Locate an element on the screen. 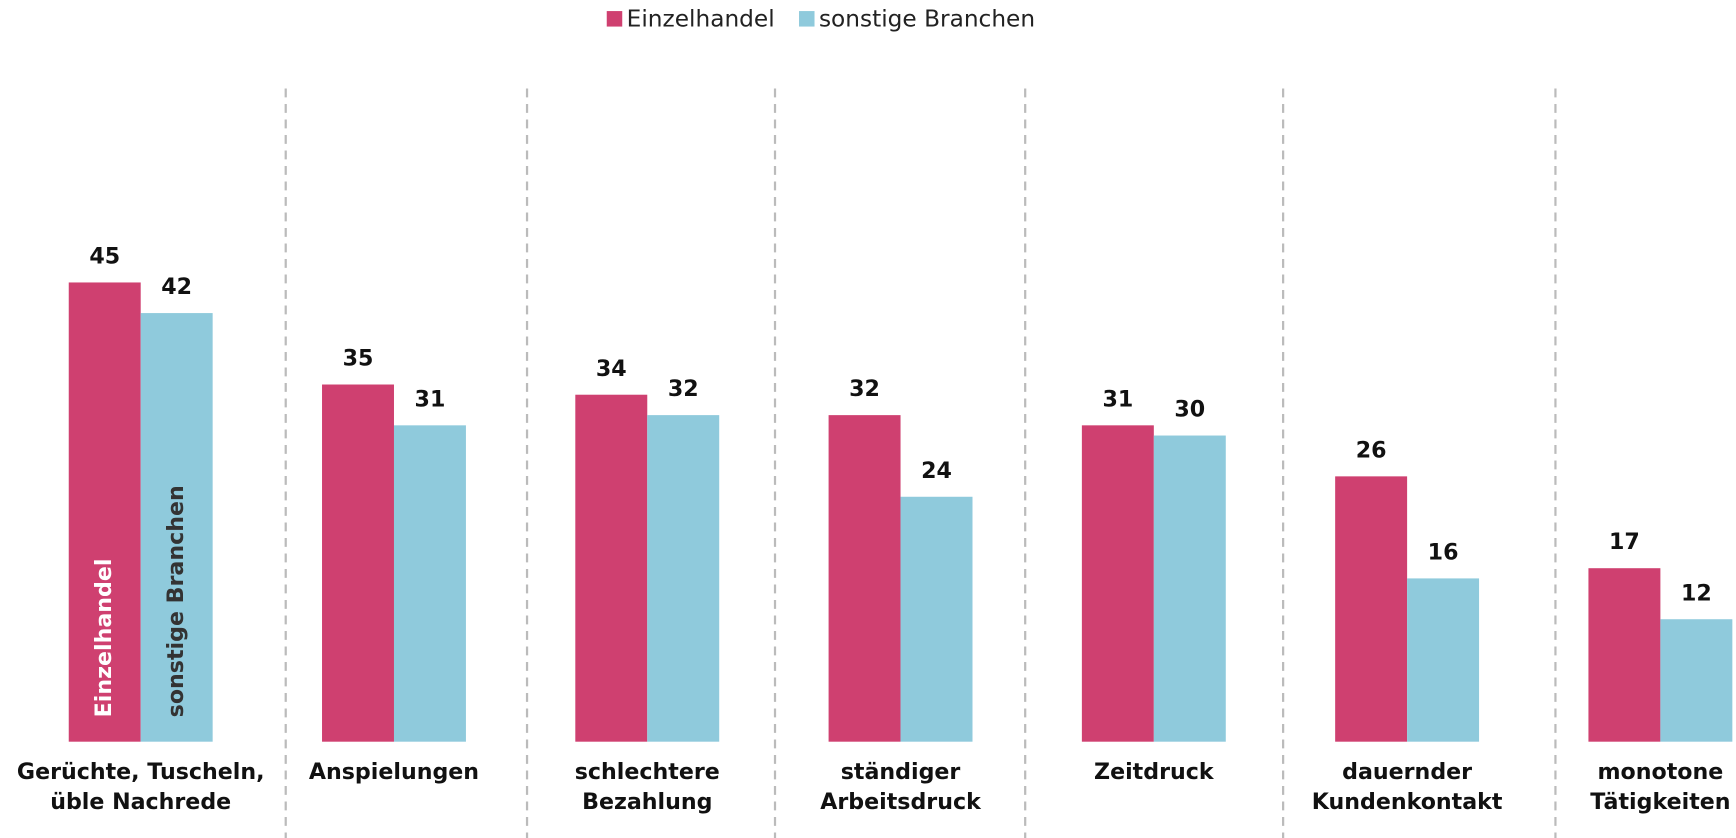  value-label: 35 is located at coordinates (358, 359).